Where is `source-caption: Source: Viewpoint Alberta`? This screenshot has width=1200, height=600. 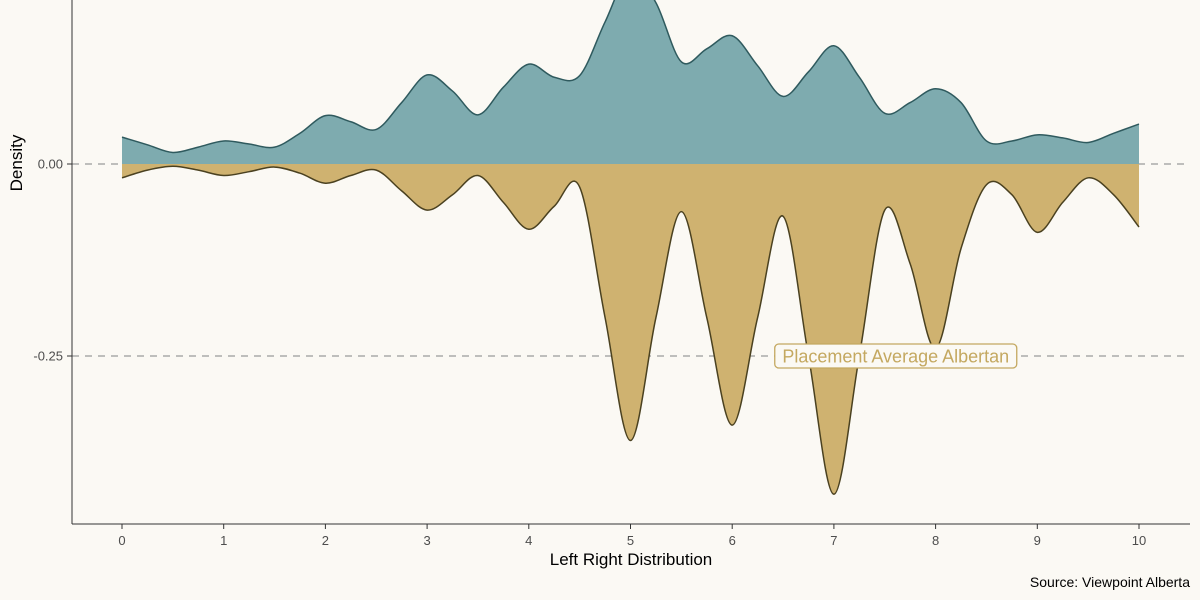 source-caption: Source: Viewpoint Alberta is located at coordinates (1110, 582).